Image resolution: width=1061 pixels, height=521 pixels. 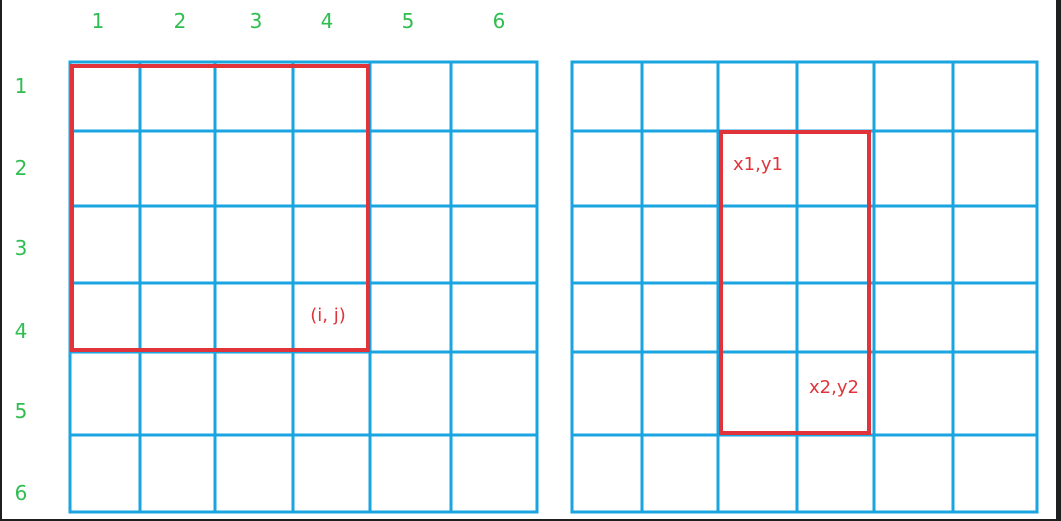 What do you see at coordinates (795, 282) in the screenshot?
I see `right-highlight-rect` at bounding box center [795, 282].